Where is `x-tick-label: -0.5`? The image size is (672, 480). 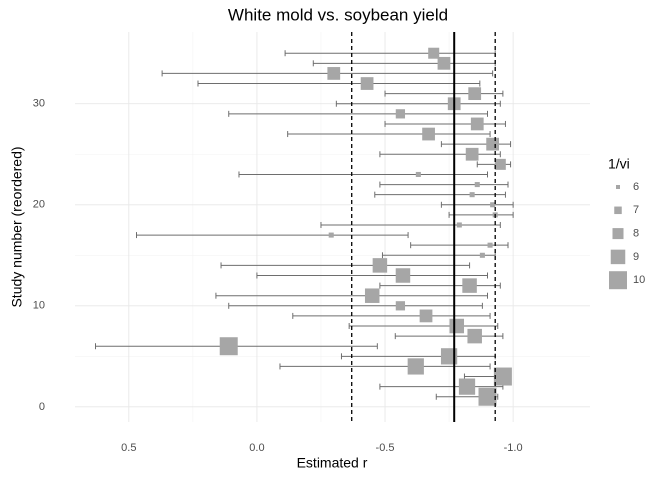 x-tick-label: -0.5 is located at coordinates (385, 448).